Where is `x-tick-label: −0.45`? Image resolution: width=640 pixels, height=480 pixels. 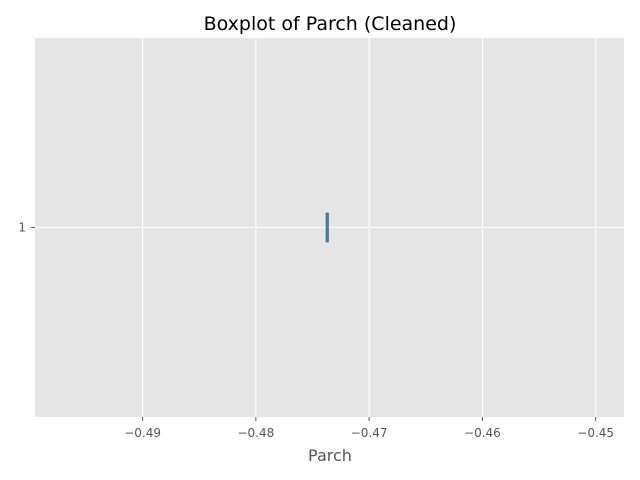
x-tick-label: −0.45 is located at coordinates (595, 433).